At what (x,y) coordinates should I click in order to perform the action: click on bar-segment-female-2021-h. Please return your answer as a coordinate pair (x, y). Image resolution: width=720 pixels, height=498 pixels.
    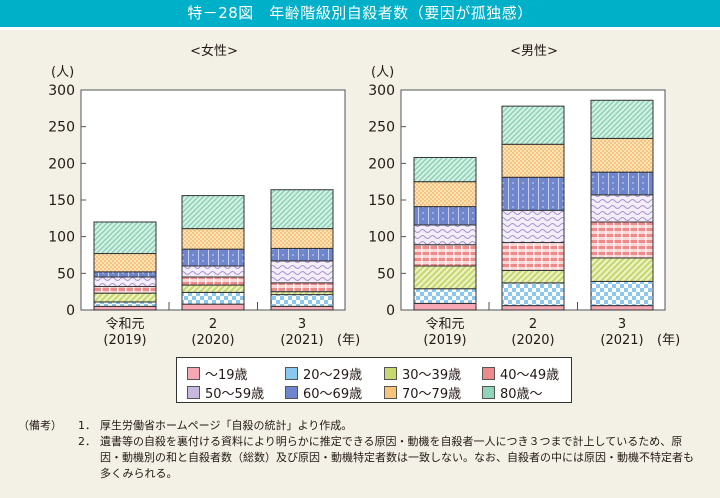
    Looking at the image, I should click on (302, 209).